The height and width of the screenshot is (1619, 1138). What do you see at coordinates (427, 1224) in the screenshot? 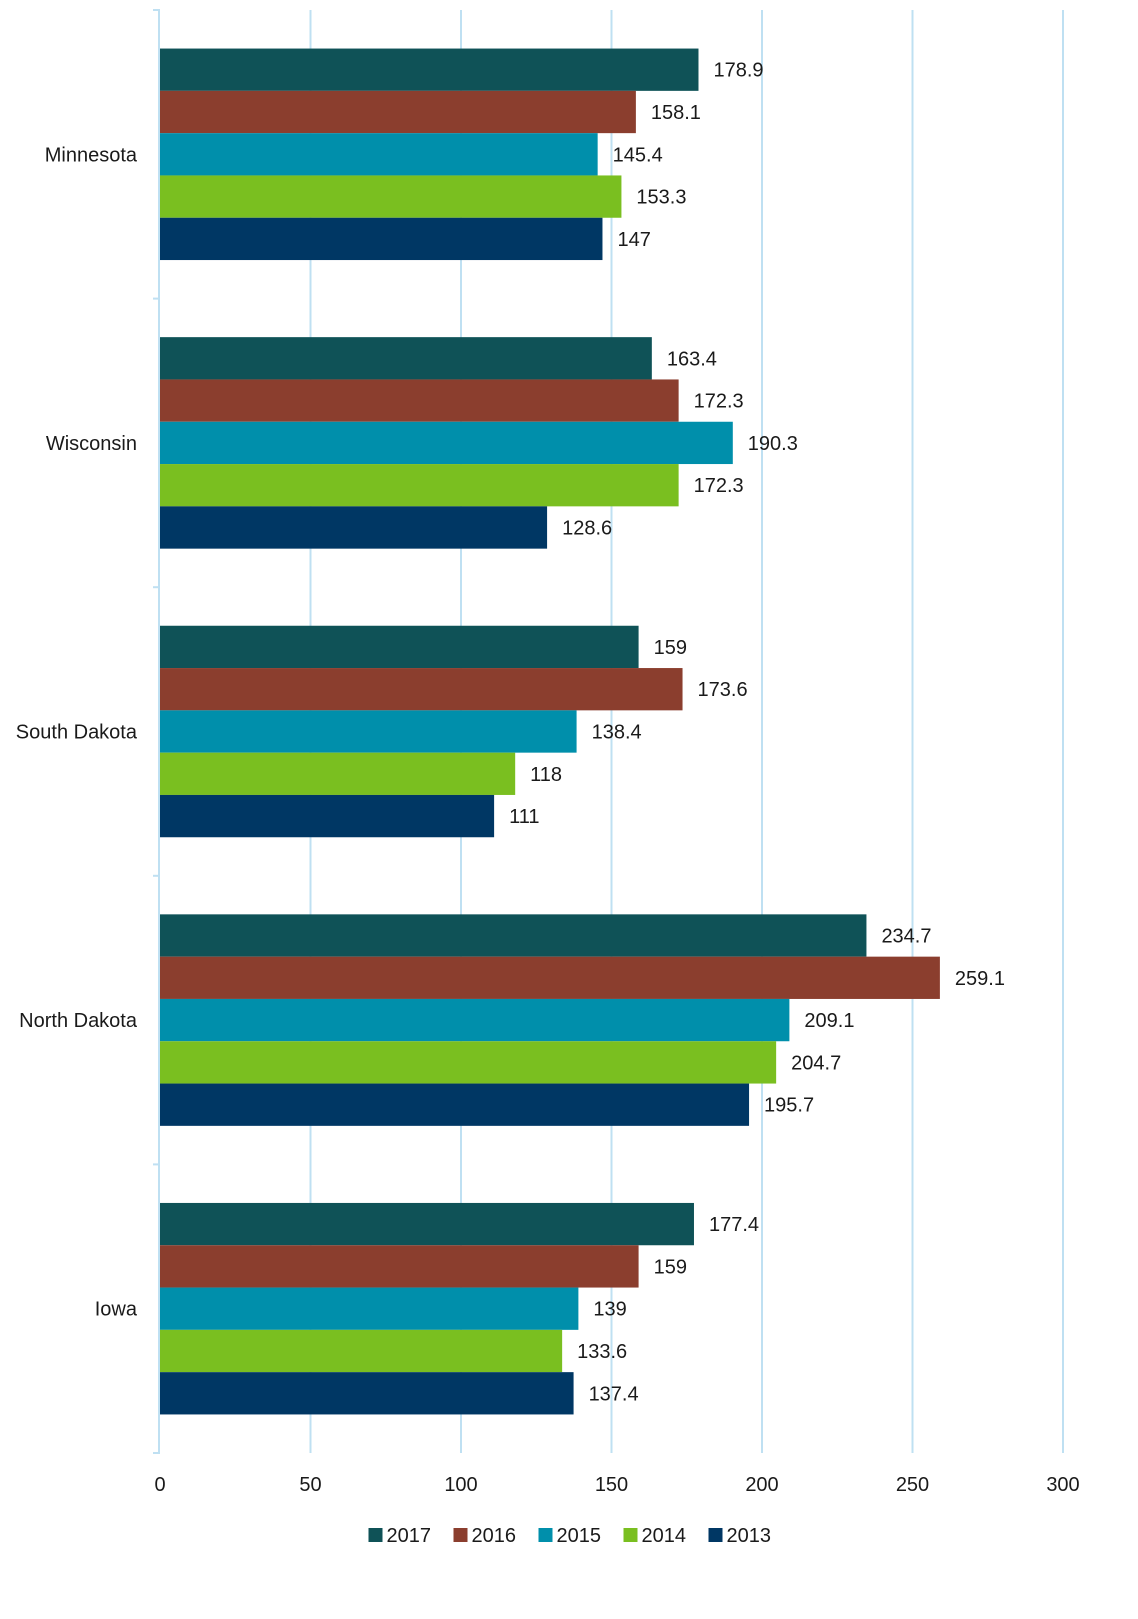
I see `bar-iowa-2017` at bounding box center [427, 1224].